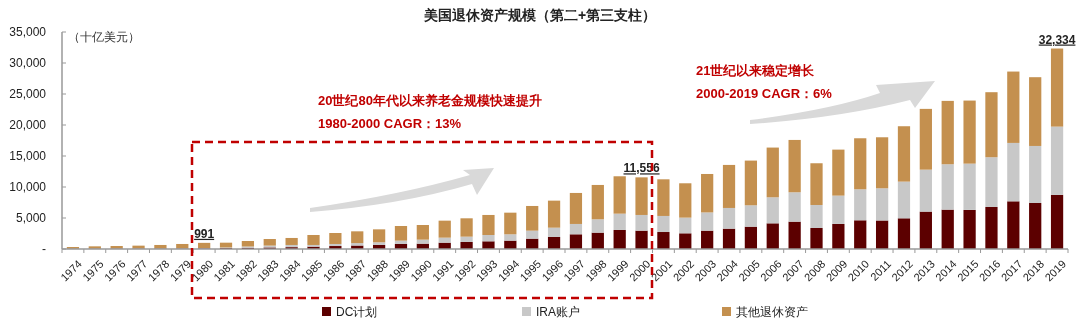 This screenshot has height=331, width=1080. I want to click on y-tick-label: 25,000, so click(28, 94).